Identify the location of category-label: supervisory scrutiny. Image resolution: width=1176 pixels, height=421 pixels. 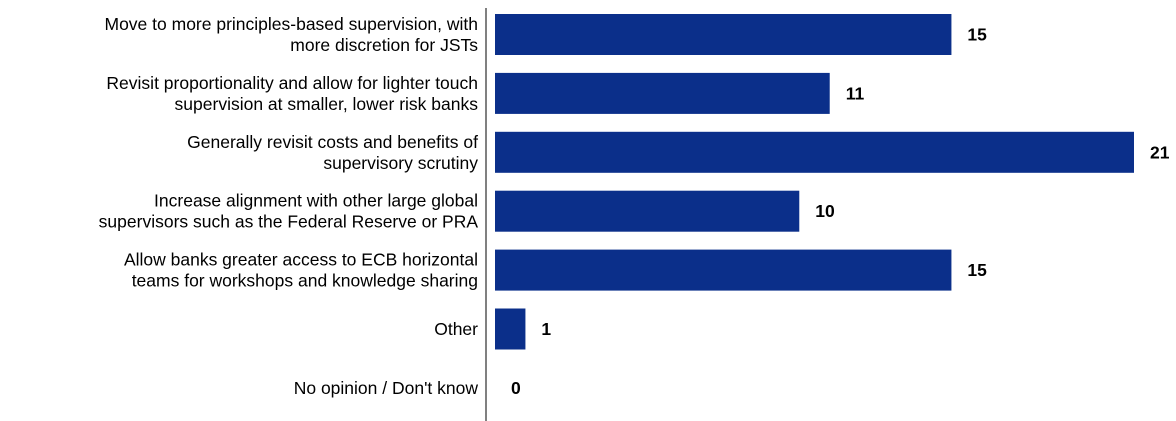
(400, 163).